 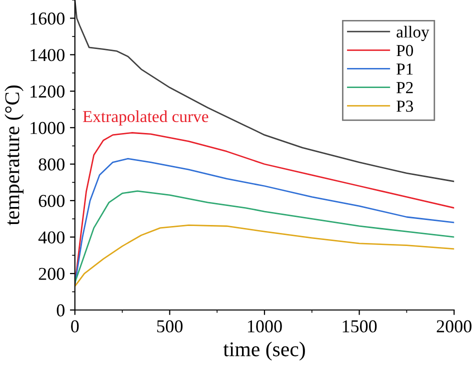 What do you see at coordinates (265, 326) in the screenshot?
I see `x-tick-label: 1000` at bounding box center [265, 326].